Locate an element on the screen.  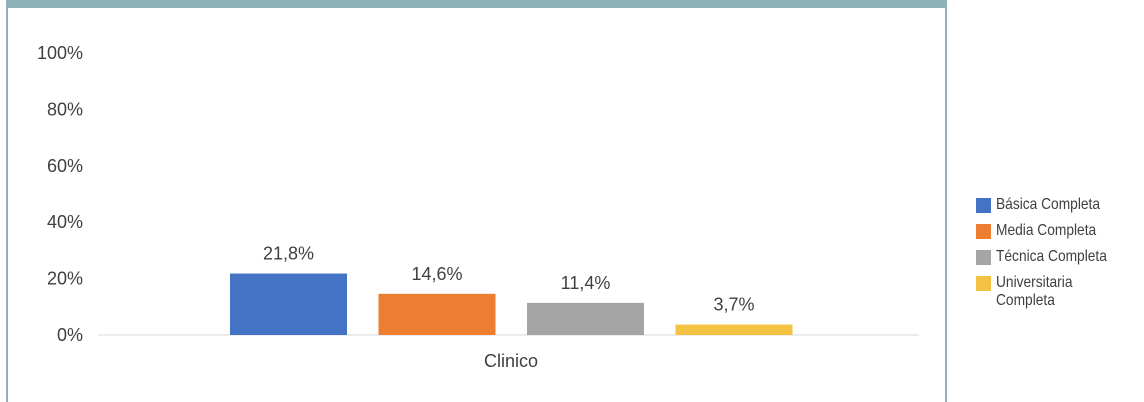
data-label: 3,7% is located at coordinates (733, 305).